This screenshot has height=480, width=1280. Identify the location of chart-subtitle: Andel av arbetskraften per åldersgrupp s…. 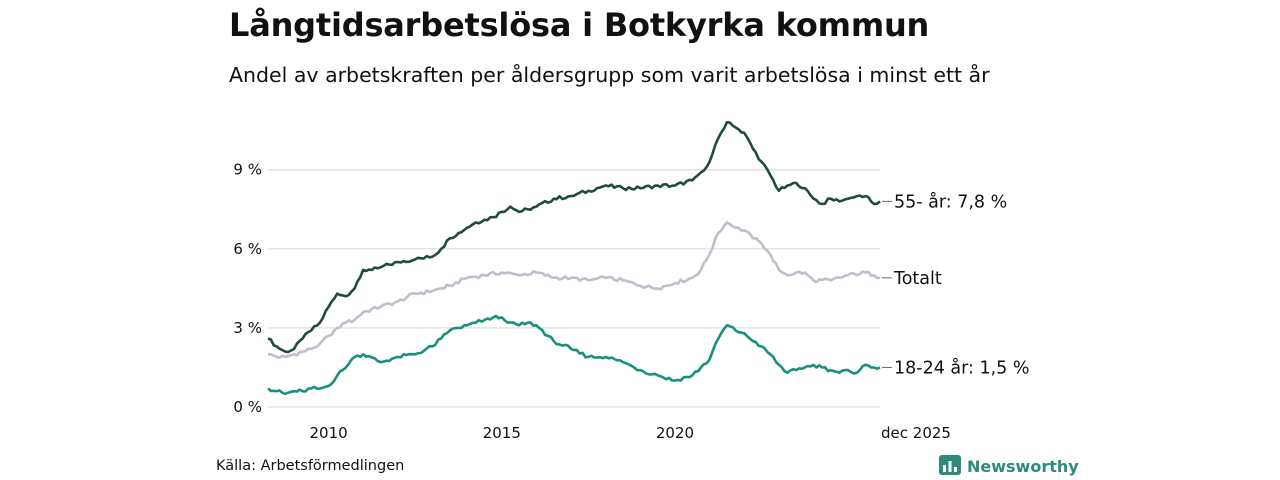
(609, 75).